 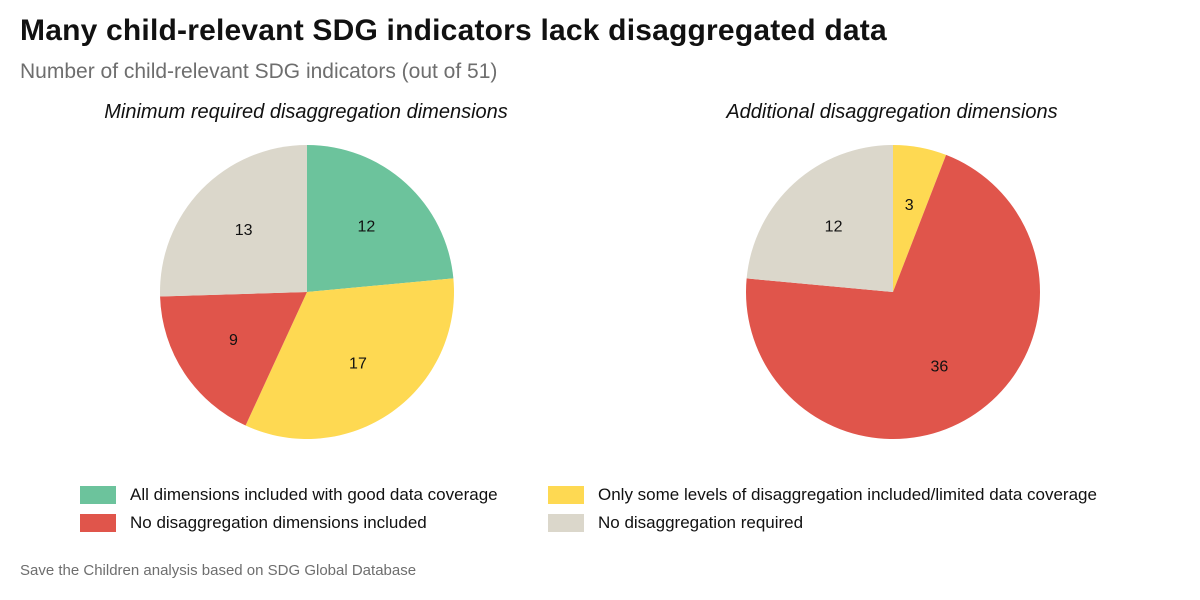 What do you see at coordinates (98, 523) in the screenshot?
I see `legend-swatch-none` at bounding box center [98, 523].